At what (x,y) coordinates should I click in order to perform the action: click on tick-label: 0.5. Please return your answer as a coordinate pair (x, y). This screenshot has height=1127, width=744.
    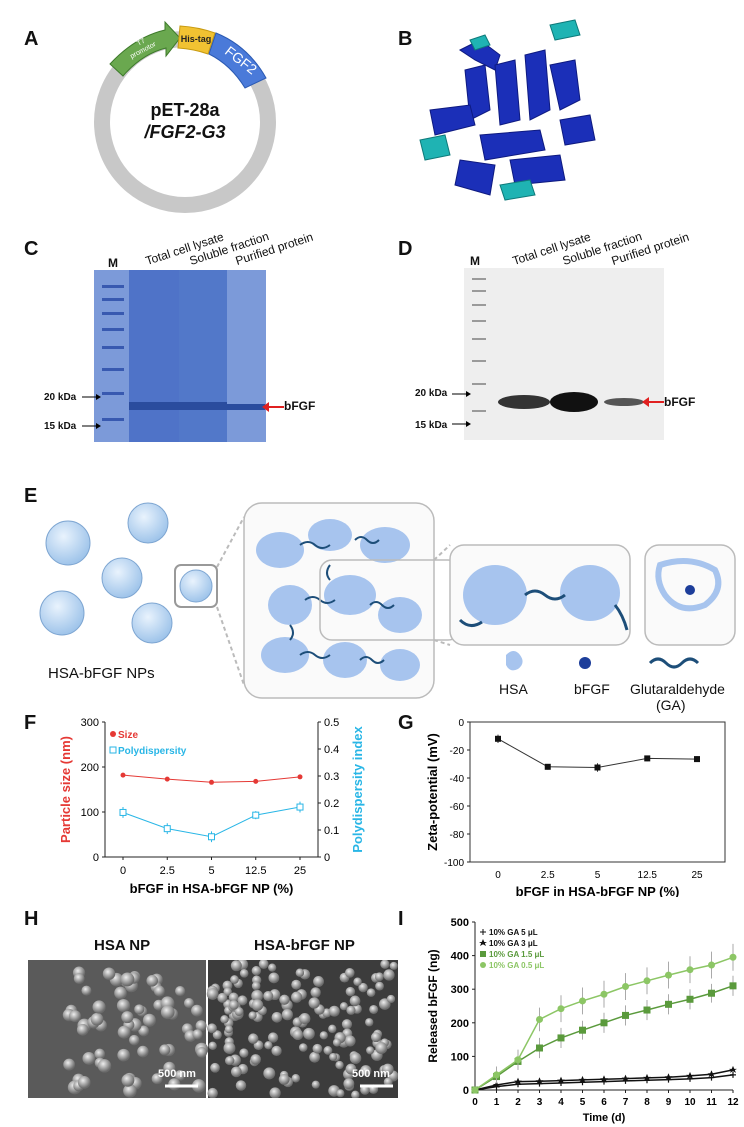
    Looking at the image, I should click on (331, 723).